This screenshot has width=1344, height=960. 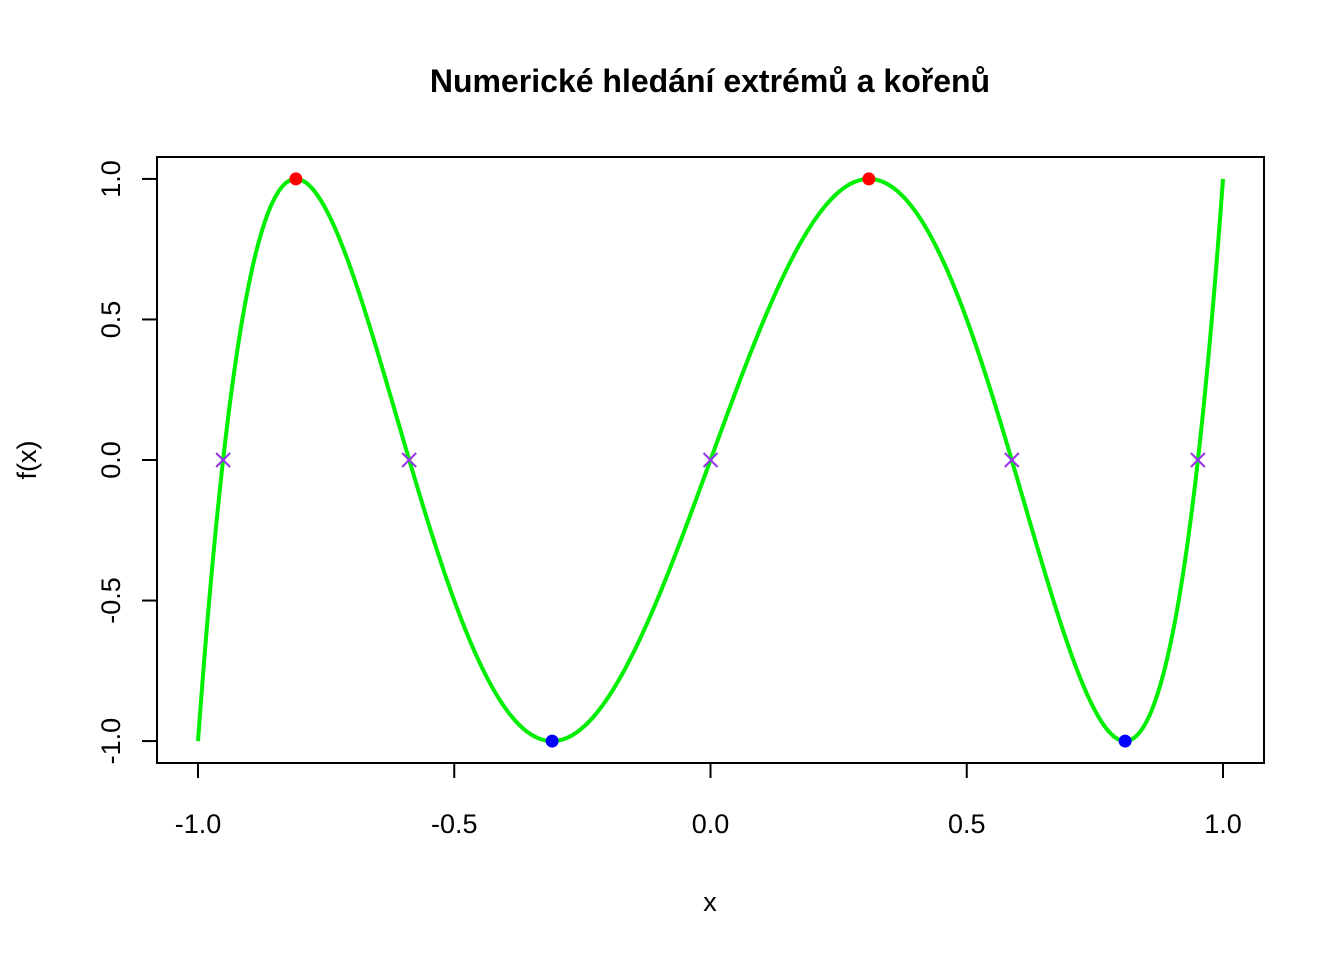 I want to click on x-axis-label: x, so click(x=710, y=902).